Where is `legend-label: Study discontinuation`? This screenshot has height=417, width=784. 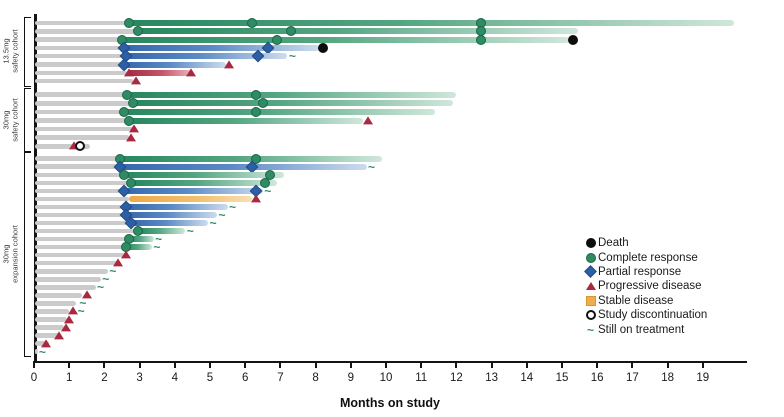
legend-label: Study discontinuation is located at coordinates (653, 315).